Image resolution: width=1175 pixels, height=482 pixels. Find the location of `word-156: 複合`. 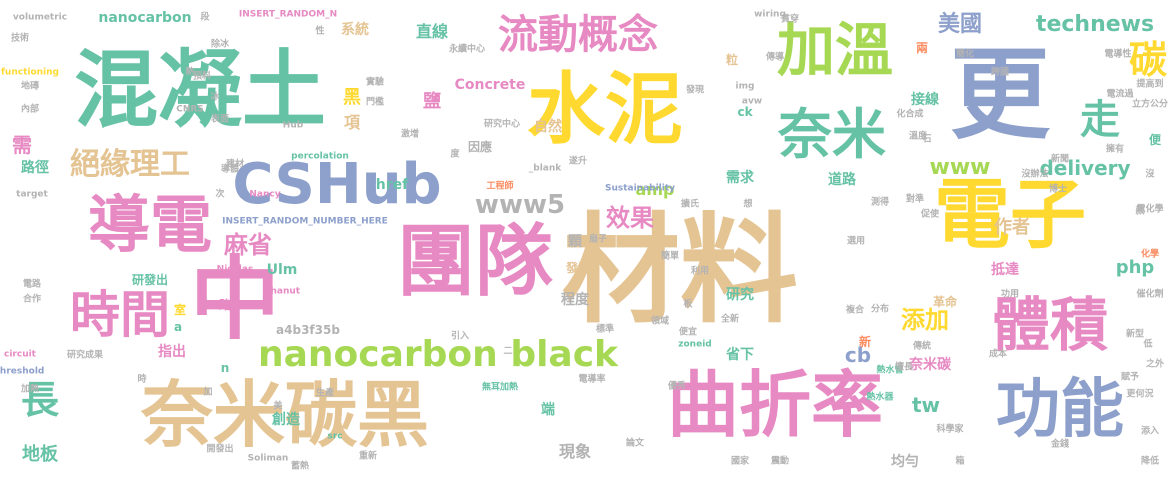

word-156: 複合 is located at coordinates (855, 310).